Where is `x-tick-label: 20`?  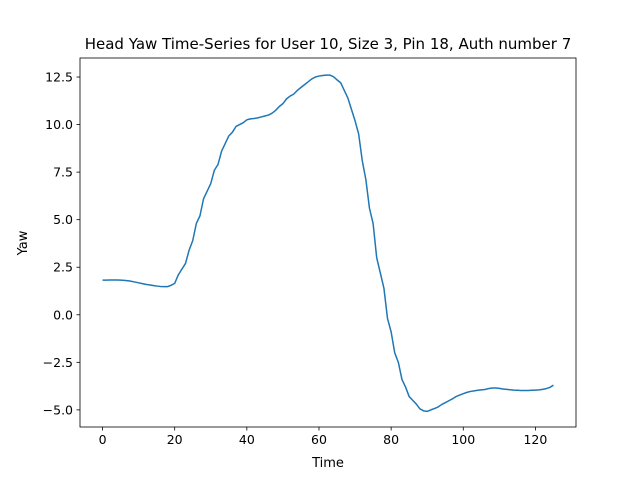
x-tick-label: 20 is located at coordinates (175, 439).